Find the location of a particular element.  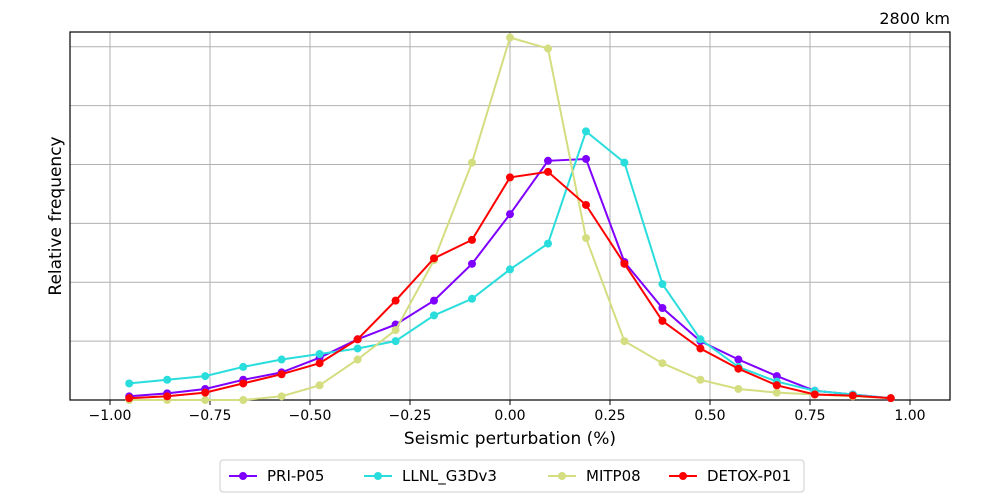

legend-label-detox-p01: DETOX-P01 is located at coordinates (749, 476).